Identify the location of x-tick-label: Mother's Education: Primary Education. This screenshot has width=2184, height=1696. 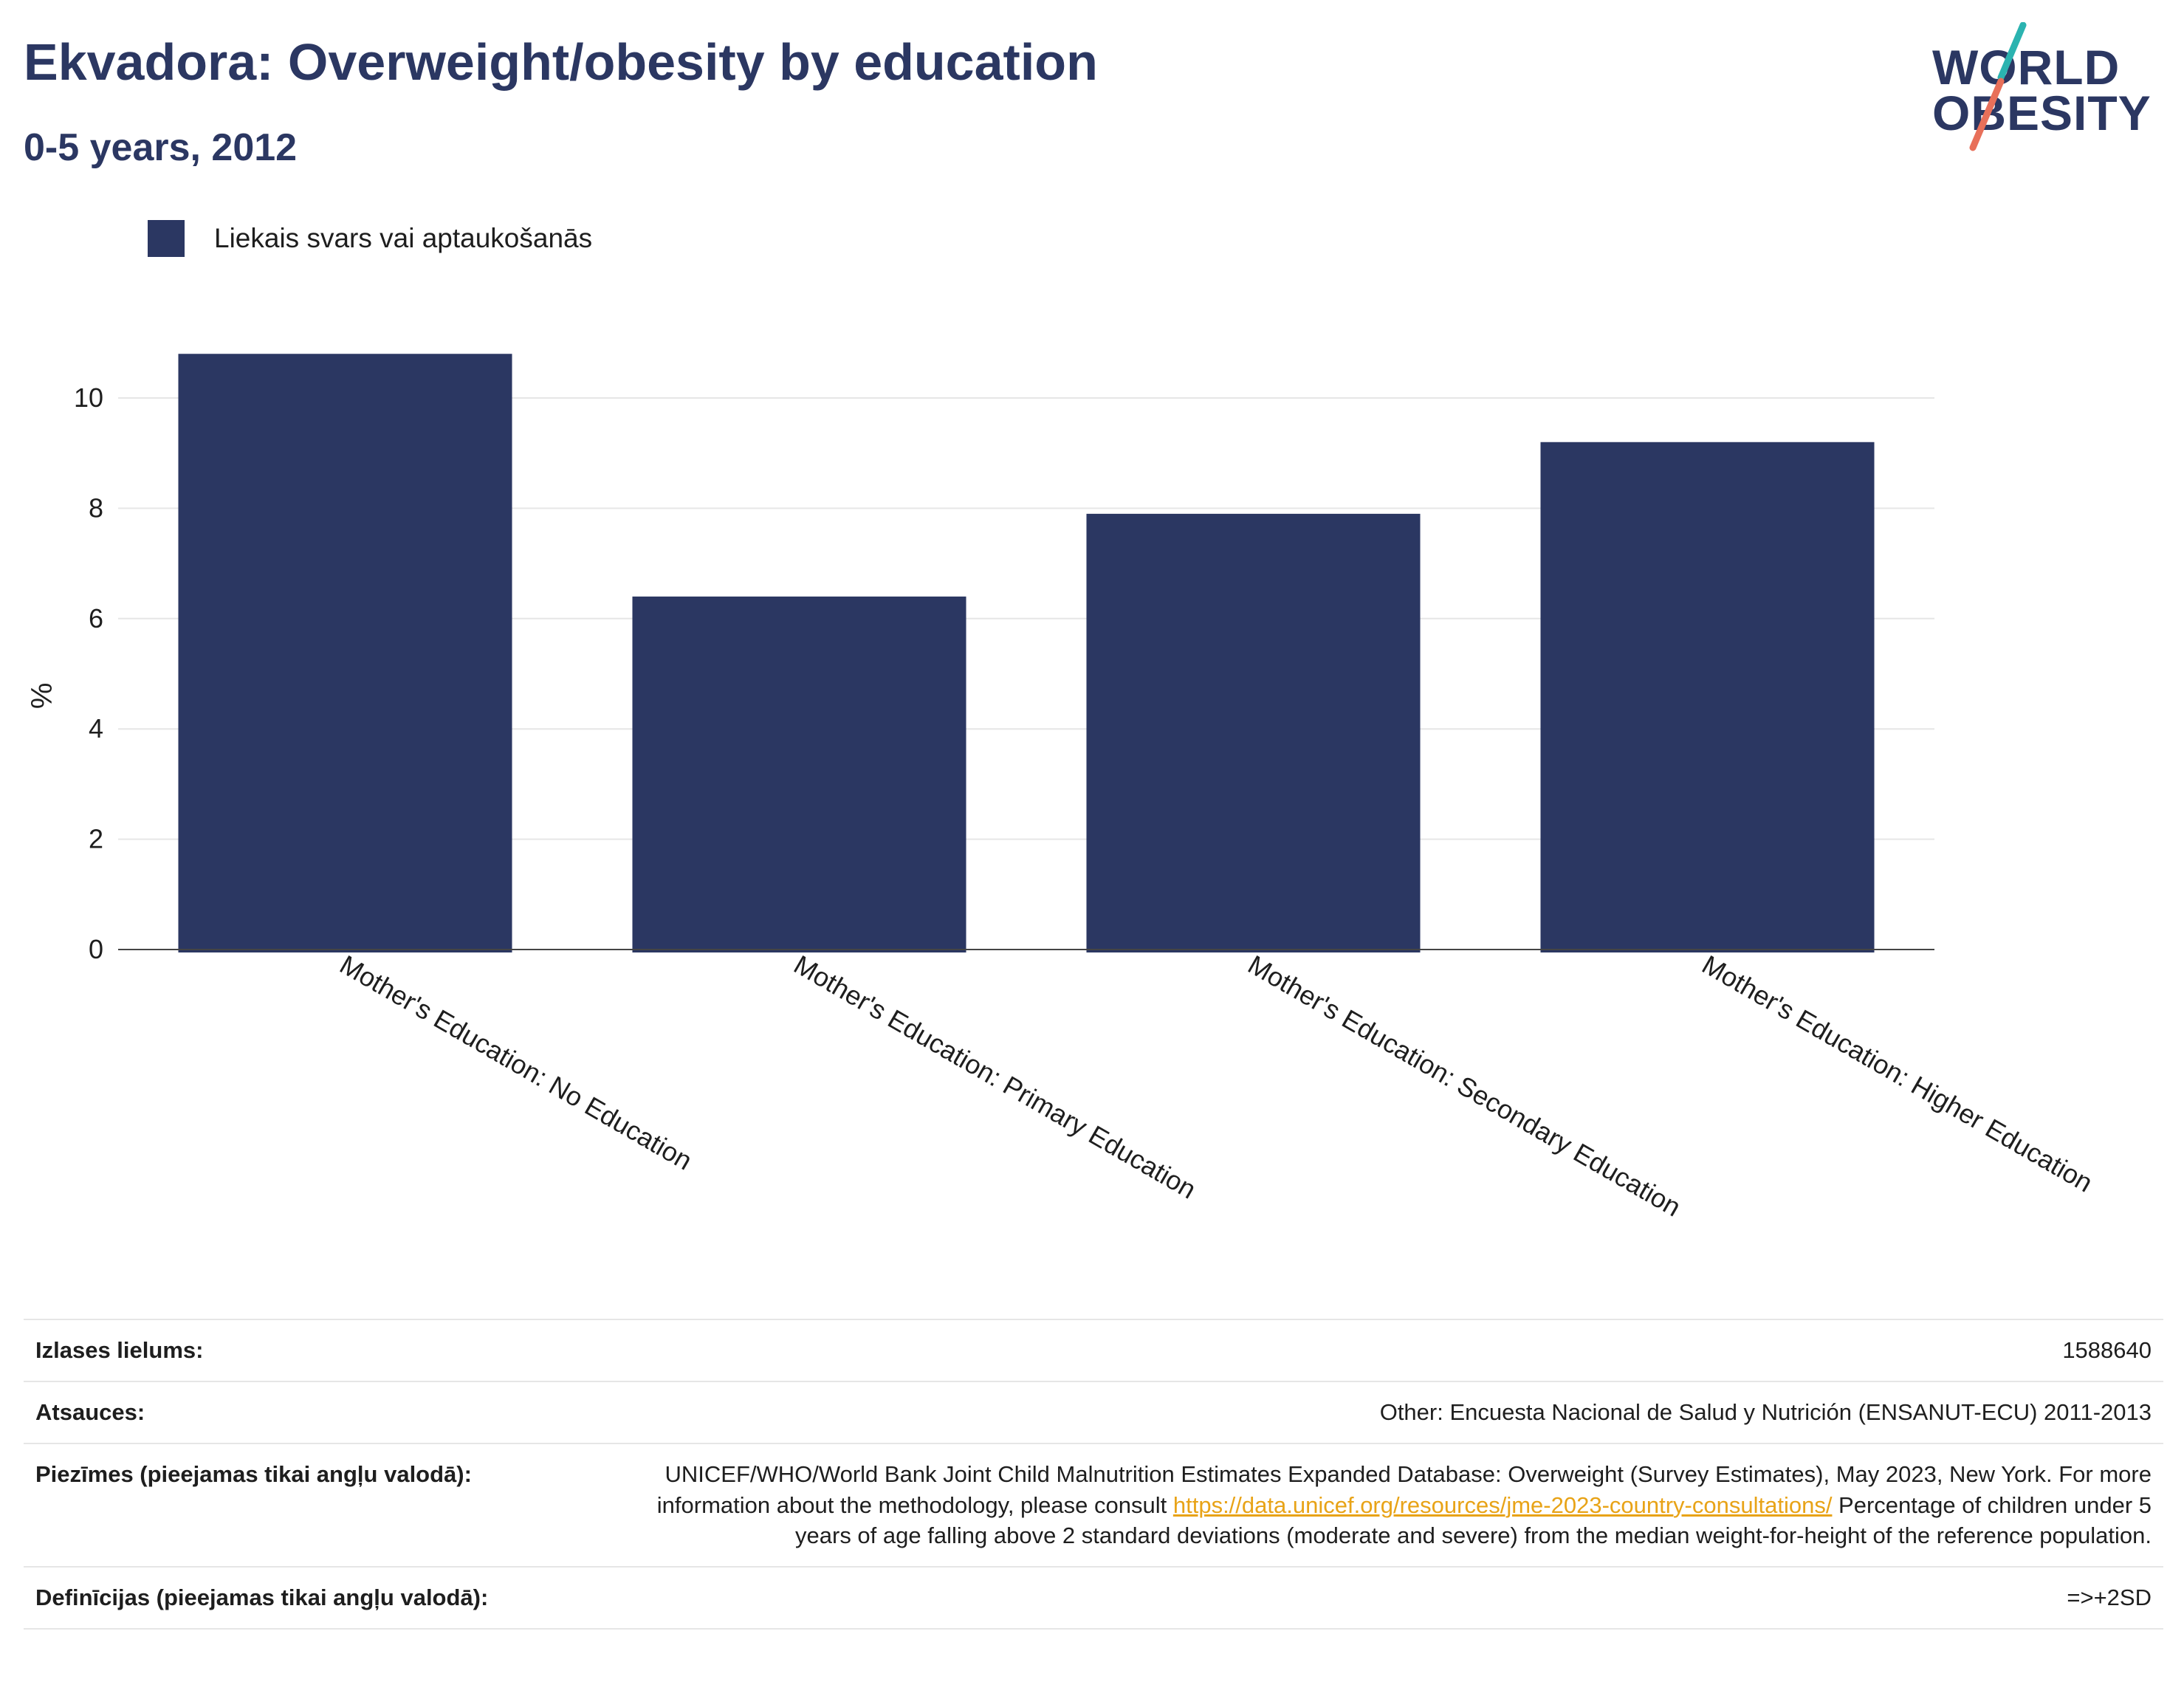
(995, 1076).